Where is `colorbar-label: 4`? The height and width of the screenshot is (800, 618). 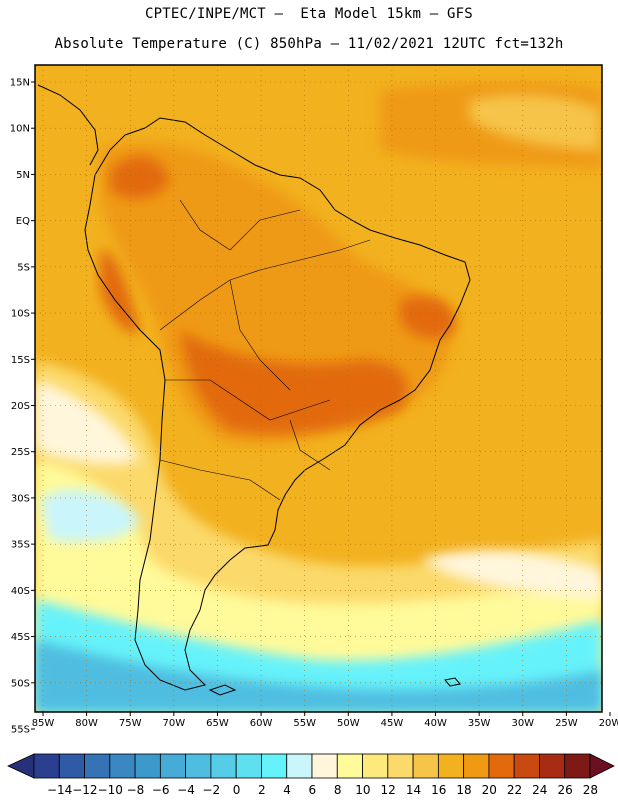 colorbar-label: 4 is located at coordinates (287, 790).